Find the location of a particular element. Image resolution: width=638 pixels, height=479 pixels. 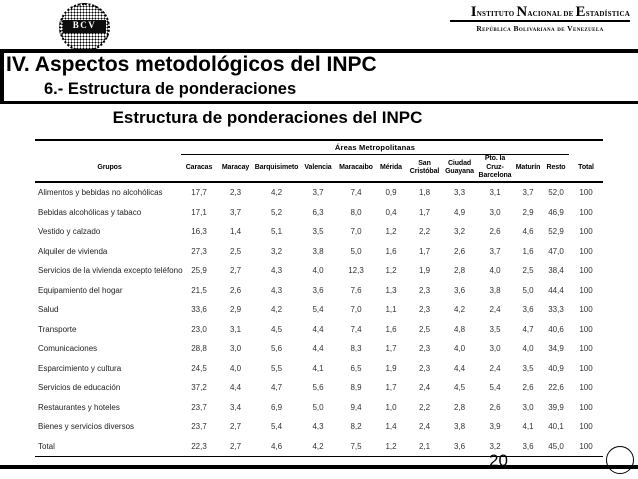

cell-value: 2,7 is located at coordinates (235, 271).